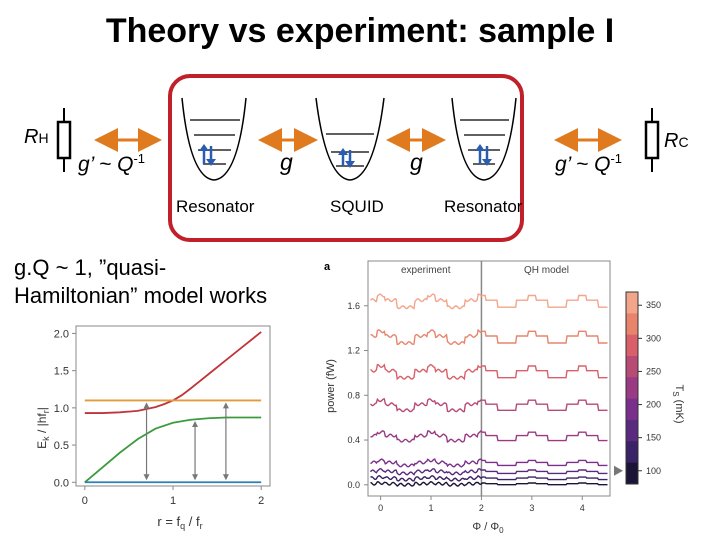 The image size is (720, 540). What do you see at coordinates (616, 158) in the screenshot?
I see `coupling-right-exp: -1` at bounding box center [616, 158].